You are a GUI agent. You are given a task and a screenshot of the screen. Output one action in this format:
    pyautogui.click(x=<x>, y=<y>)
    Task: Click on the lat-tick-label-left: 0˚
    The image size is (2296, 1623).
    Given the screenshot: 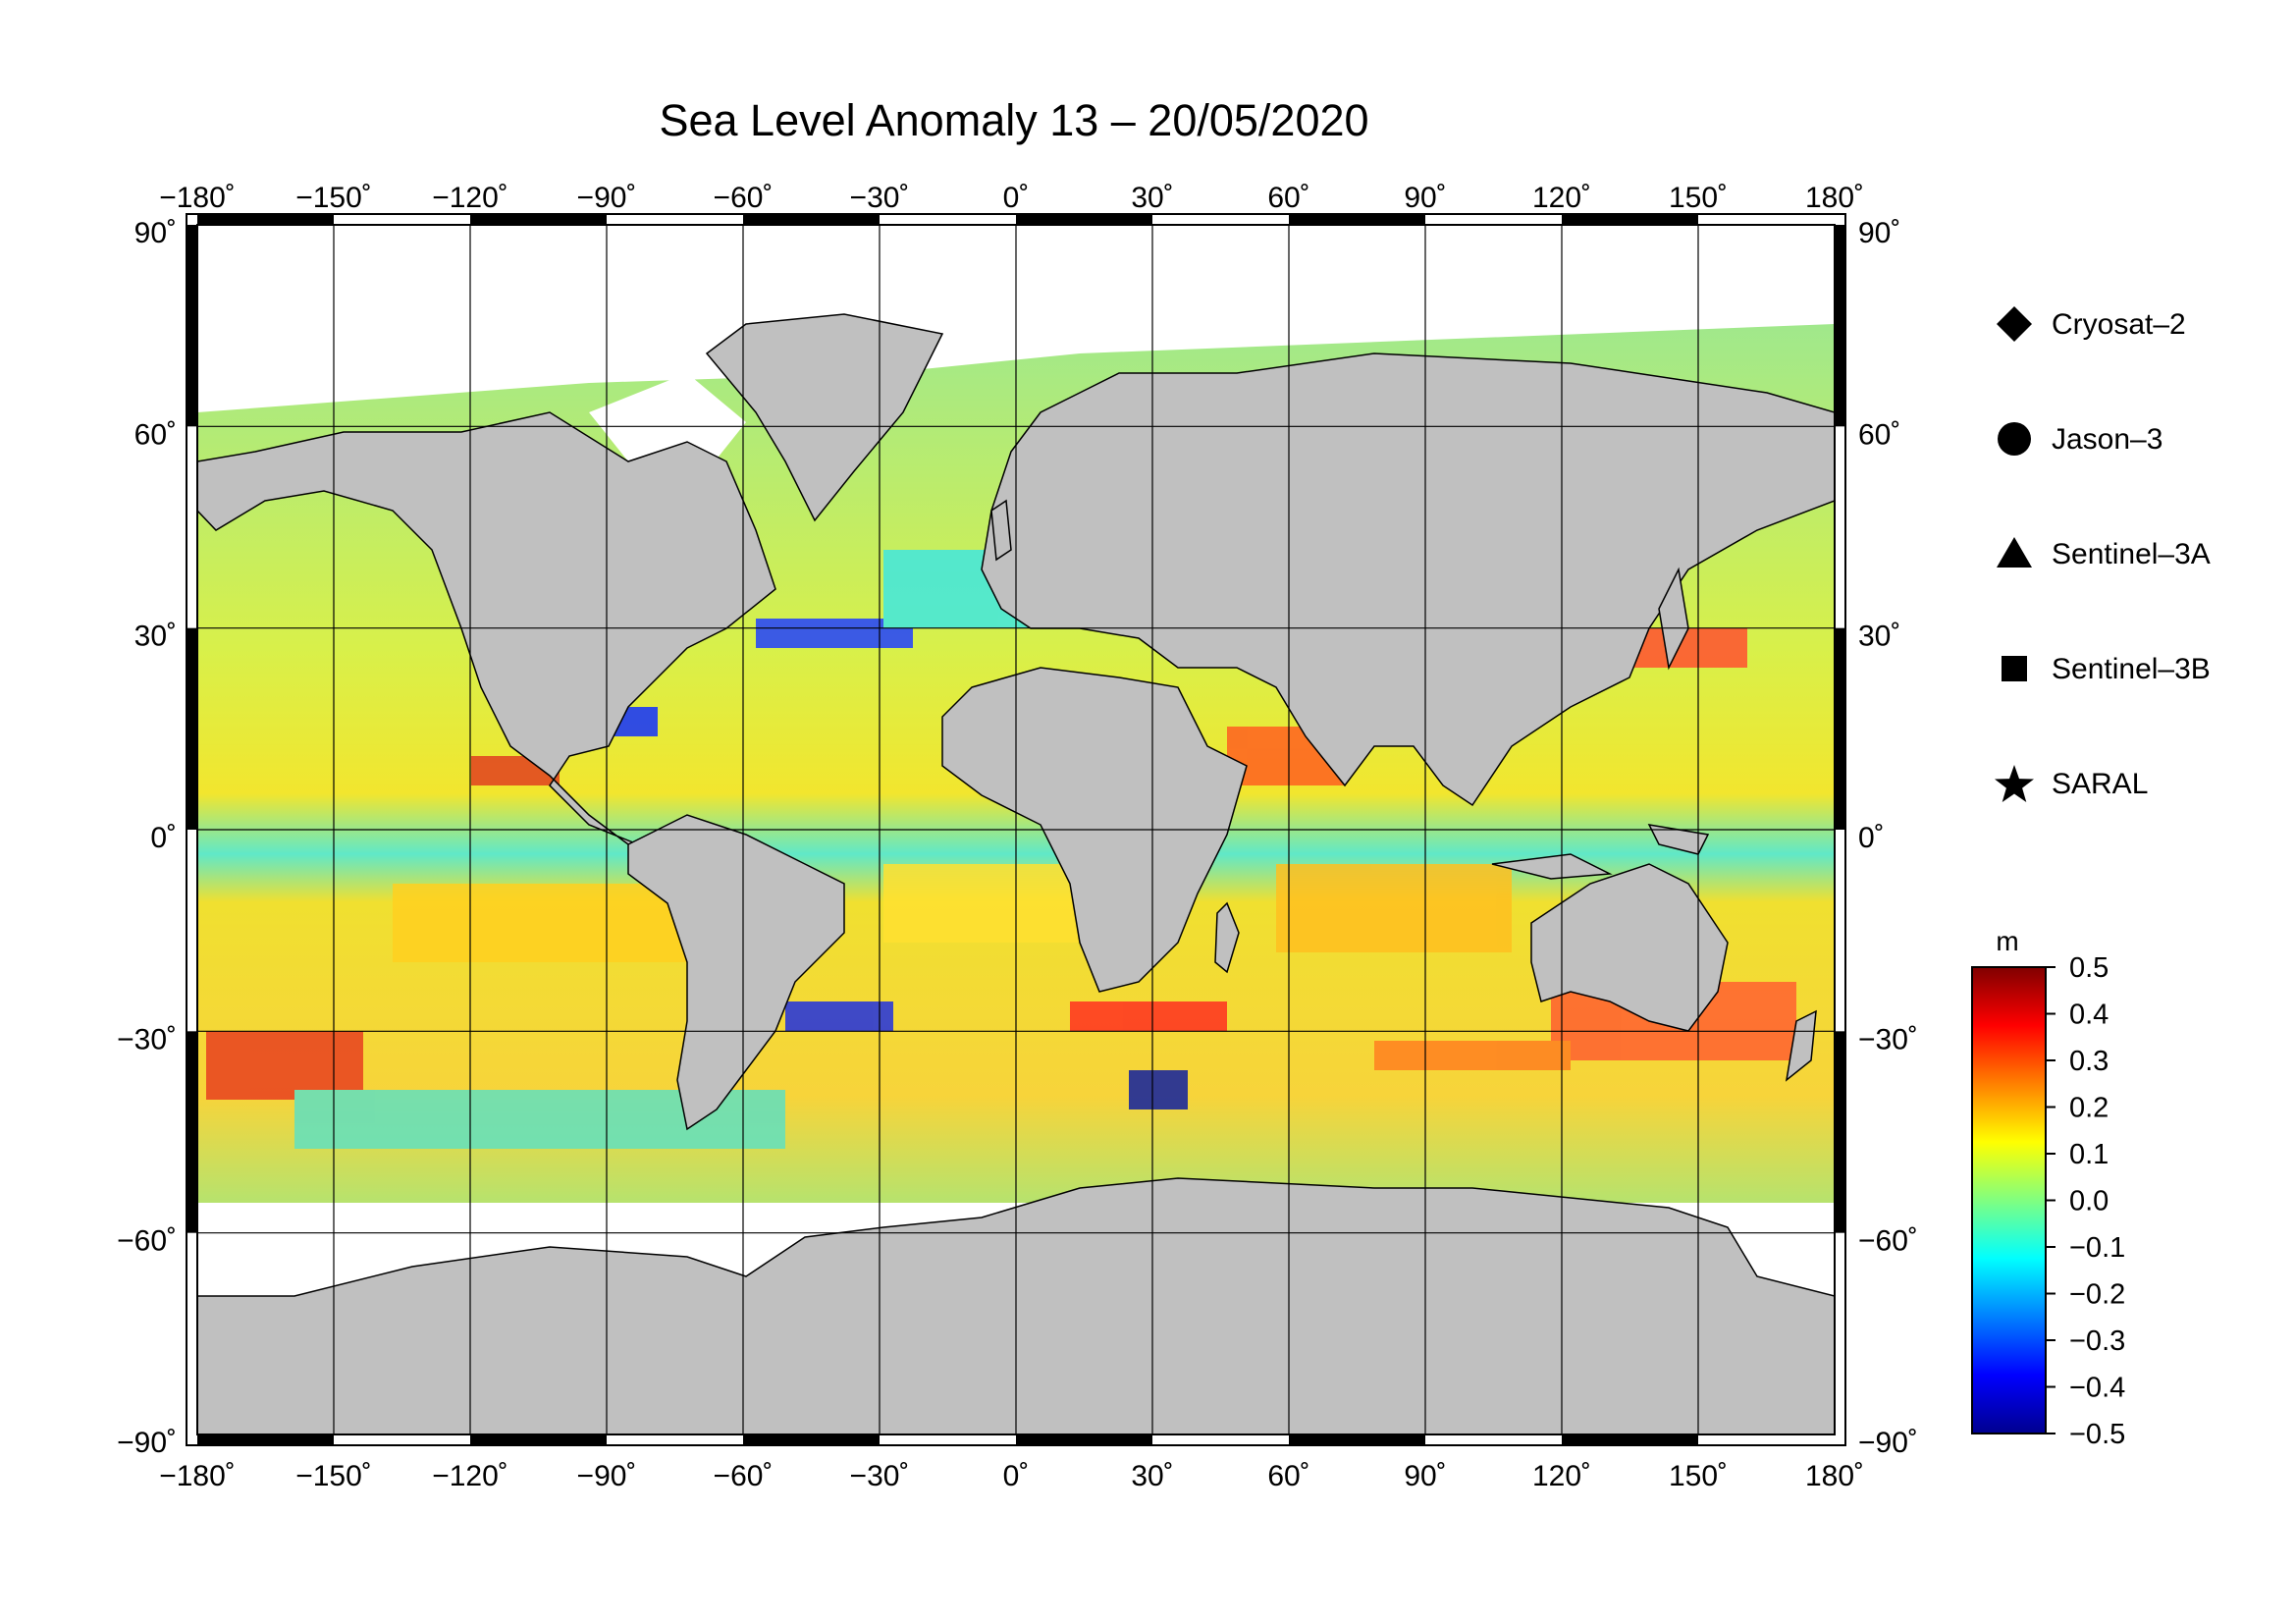 What is the action you would take?
    pyautogui.click(x=163, y=838)
    